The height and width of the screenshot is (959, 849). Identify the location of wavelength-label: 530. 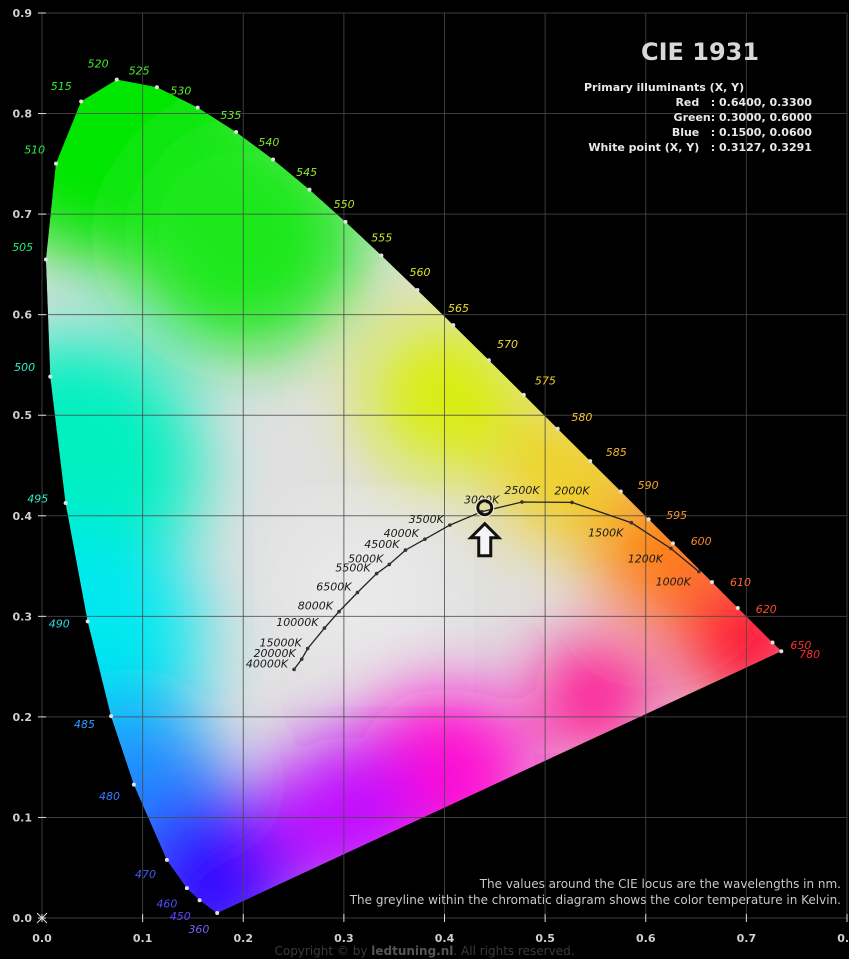
(180, 91).